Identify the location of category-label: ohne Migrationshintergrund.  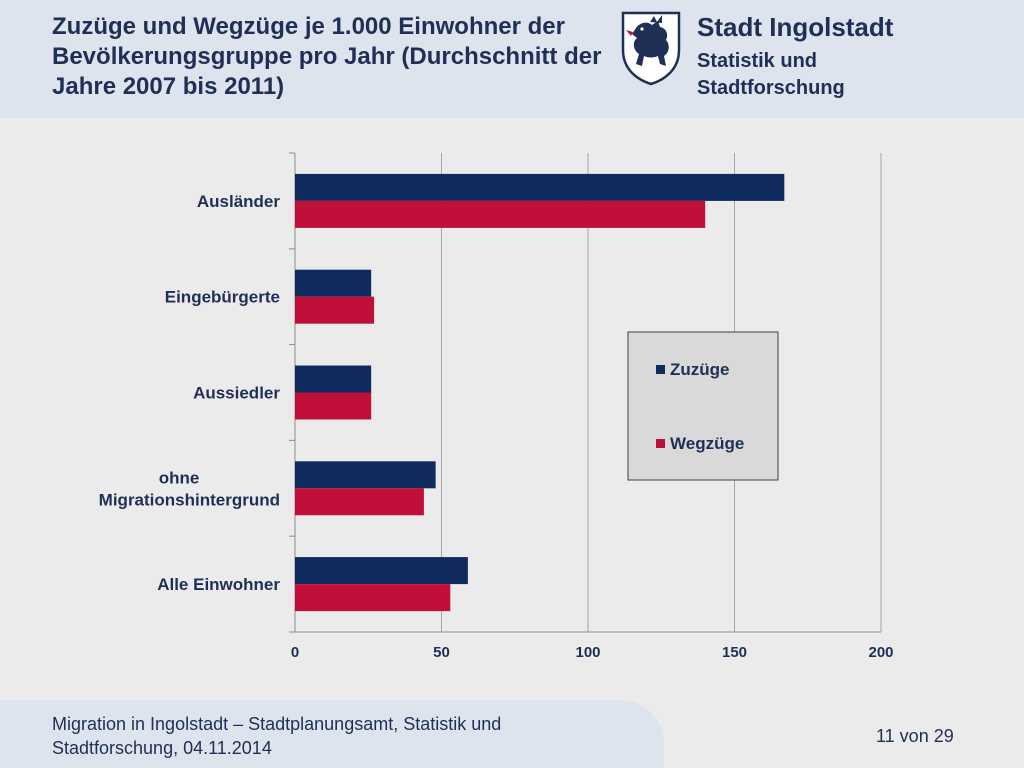
(189, 488).